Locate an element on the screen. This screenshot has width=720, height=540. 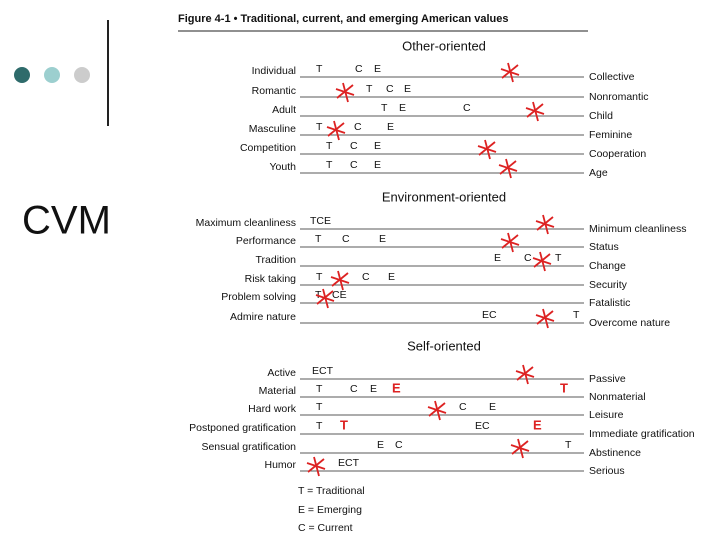
left-label: Individual is located at coordinates (274, 71).